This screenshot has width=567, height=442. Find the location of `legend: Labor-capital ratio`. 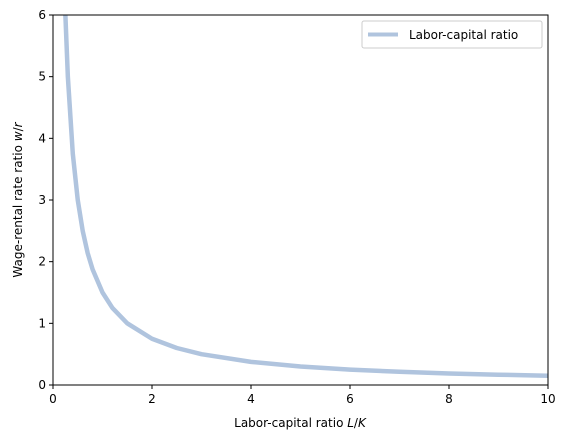

legend: Labor-capital ratio is located at coordinates (452, 34).